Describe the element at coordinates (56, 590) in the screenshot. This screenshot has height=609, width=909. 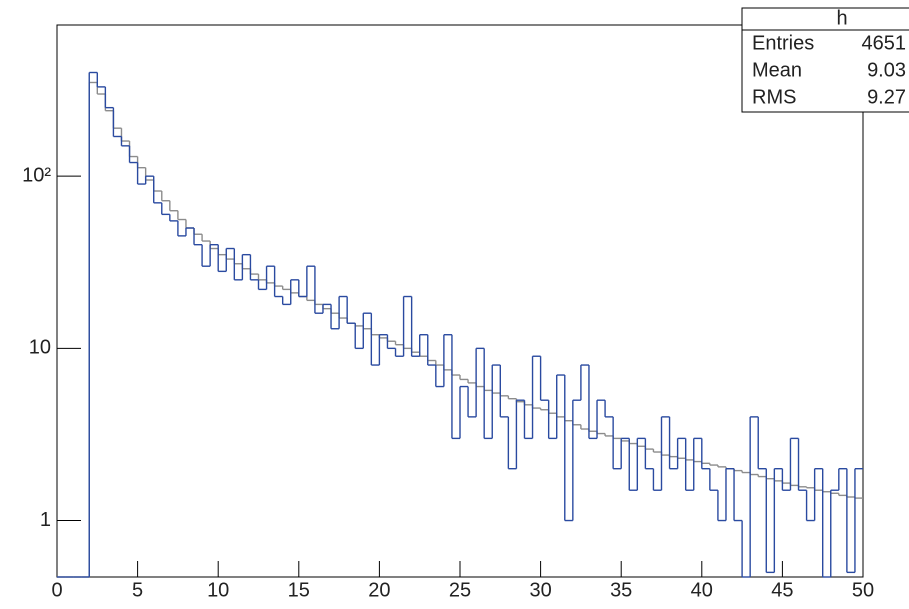
I see `x-tick-label: 0` at that location.